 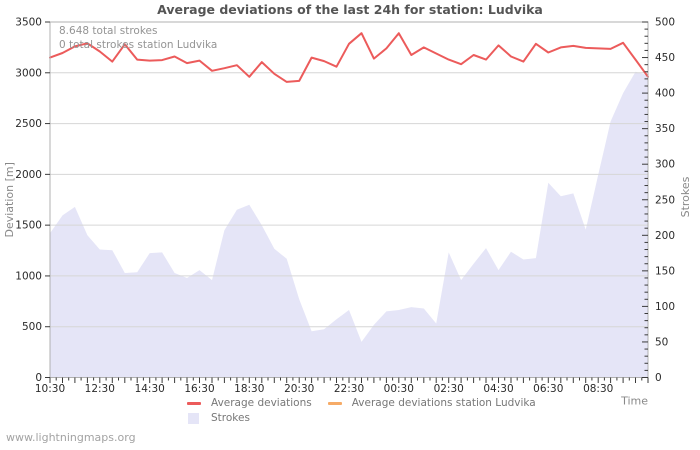 What do you see at coordinates (194, 403) in the screenshot?
I see `avg-deviations-swatch` at bounding box center [194, 403].